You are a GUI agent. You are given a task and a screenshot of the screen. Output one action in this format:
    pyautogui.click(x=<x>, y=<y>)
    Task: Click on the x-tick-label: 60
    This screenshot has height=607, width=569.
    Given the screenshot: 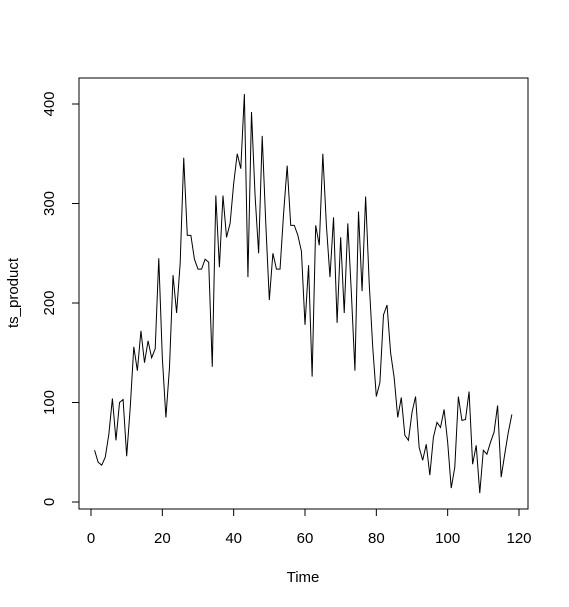 What is the action you would take?
    pyautogui.click(x=305, y=538)
    